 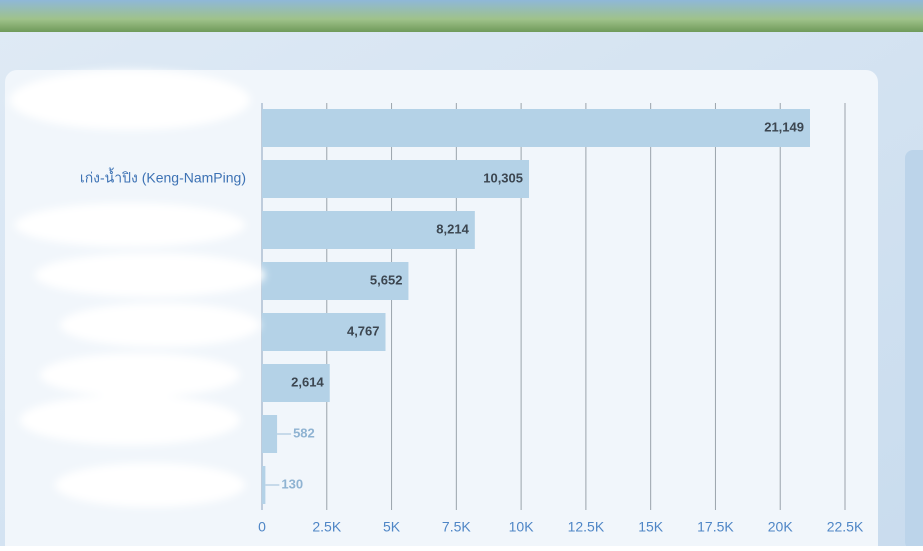 What do you see at coordinates (452, 228) in the screenshot?
I see `value-label: 8,214` at bounding box center [452, 228].